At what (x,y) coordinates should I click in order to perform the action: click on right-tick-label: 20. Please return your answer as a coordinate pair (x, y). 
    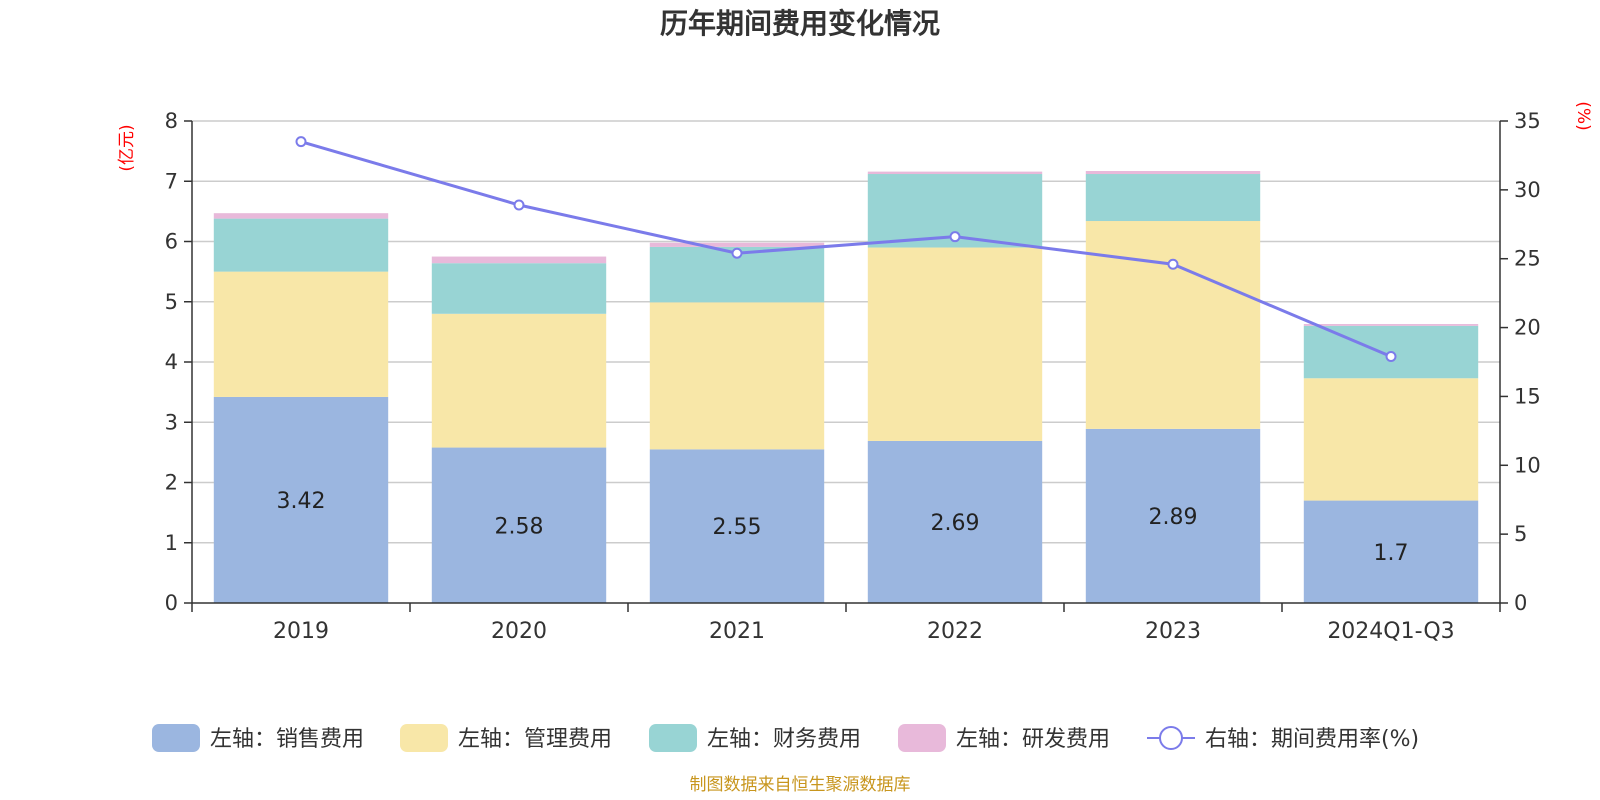
    Looking at the image, I should click on (1527, 328).